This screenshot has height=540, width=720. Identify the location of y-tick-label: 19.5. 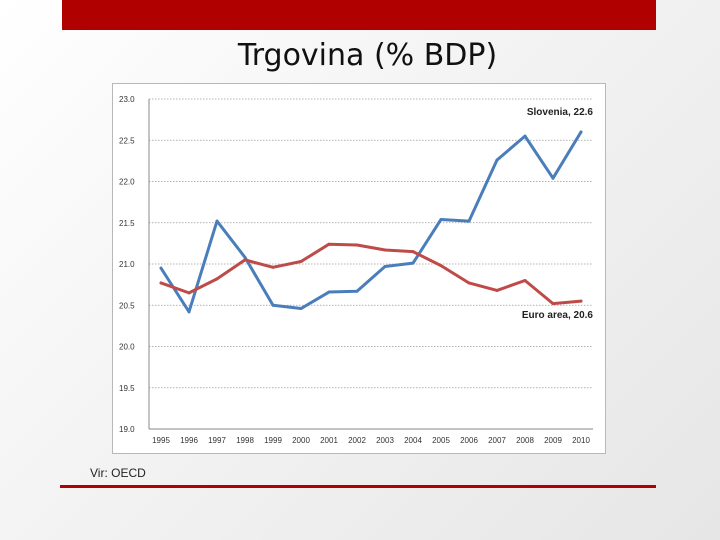
(127, 388).